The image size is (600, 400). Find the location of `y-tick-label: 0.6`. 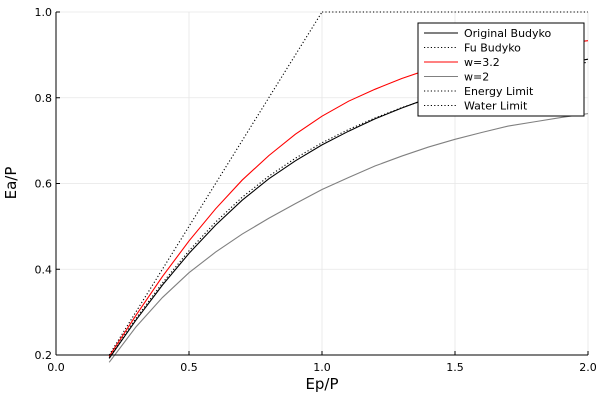

y-tick-label: 0.6 is located at coordinates (44, 184).